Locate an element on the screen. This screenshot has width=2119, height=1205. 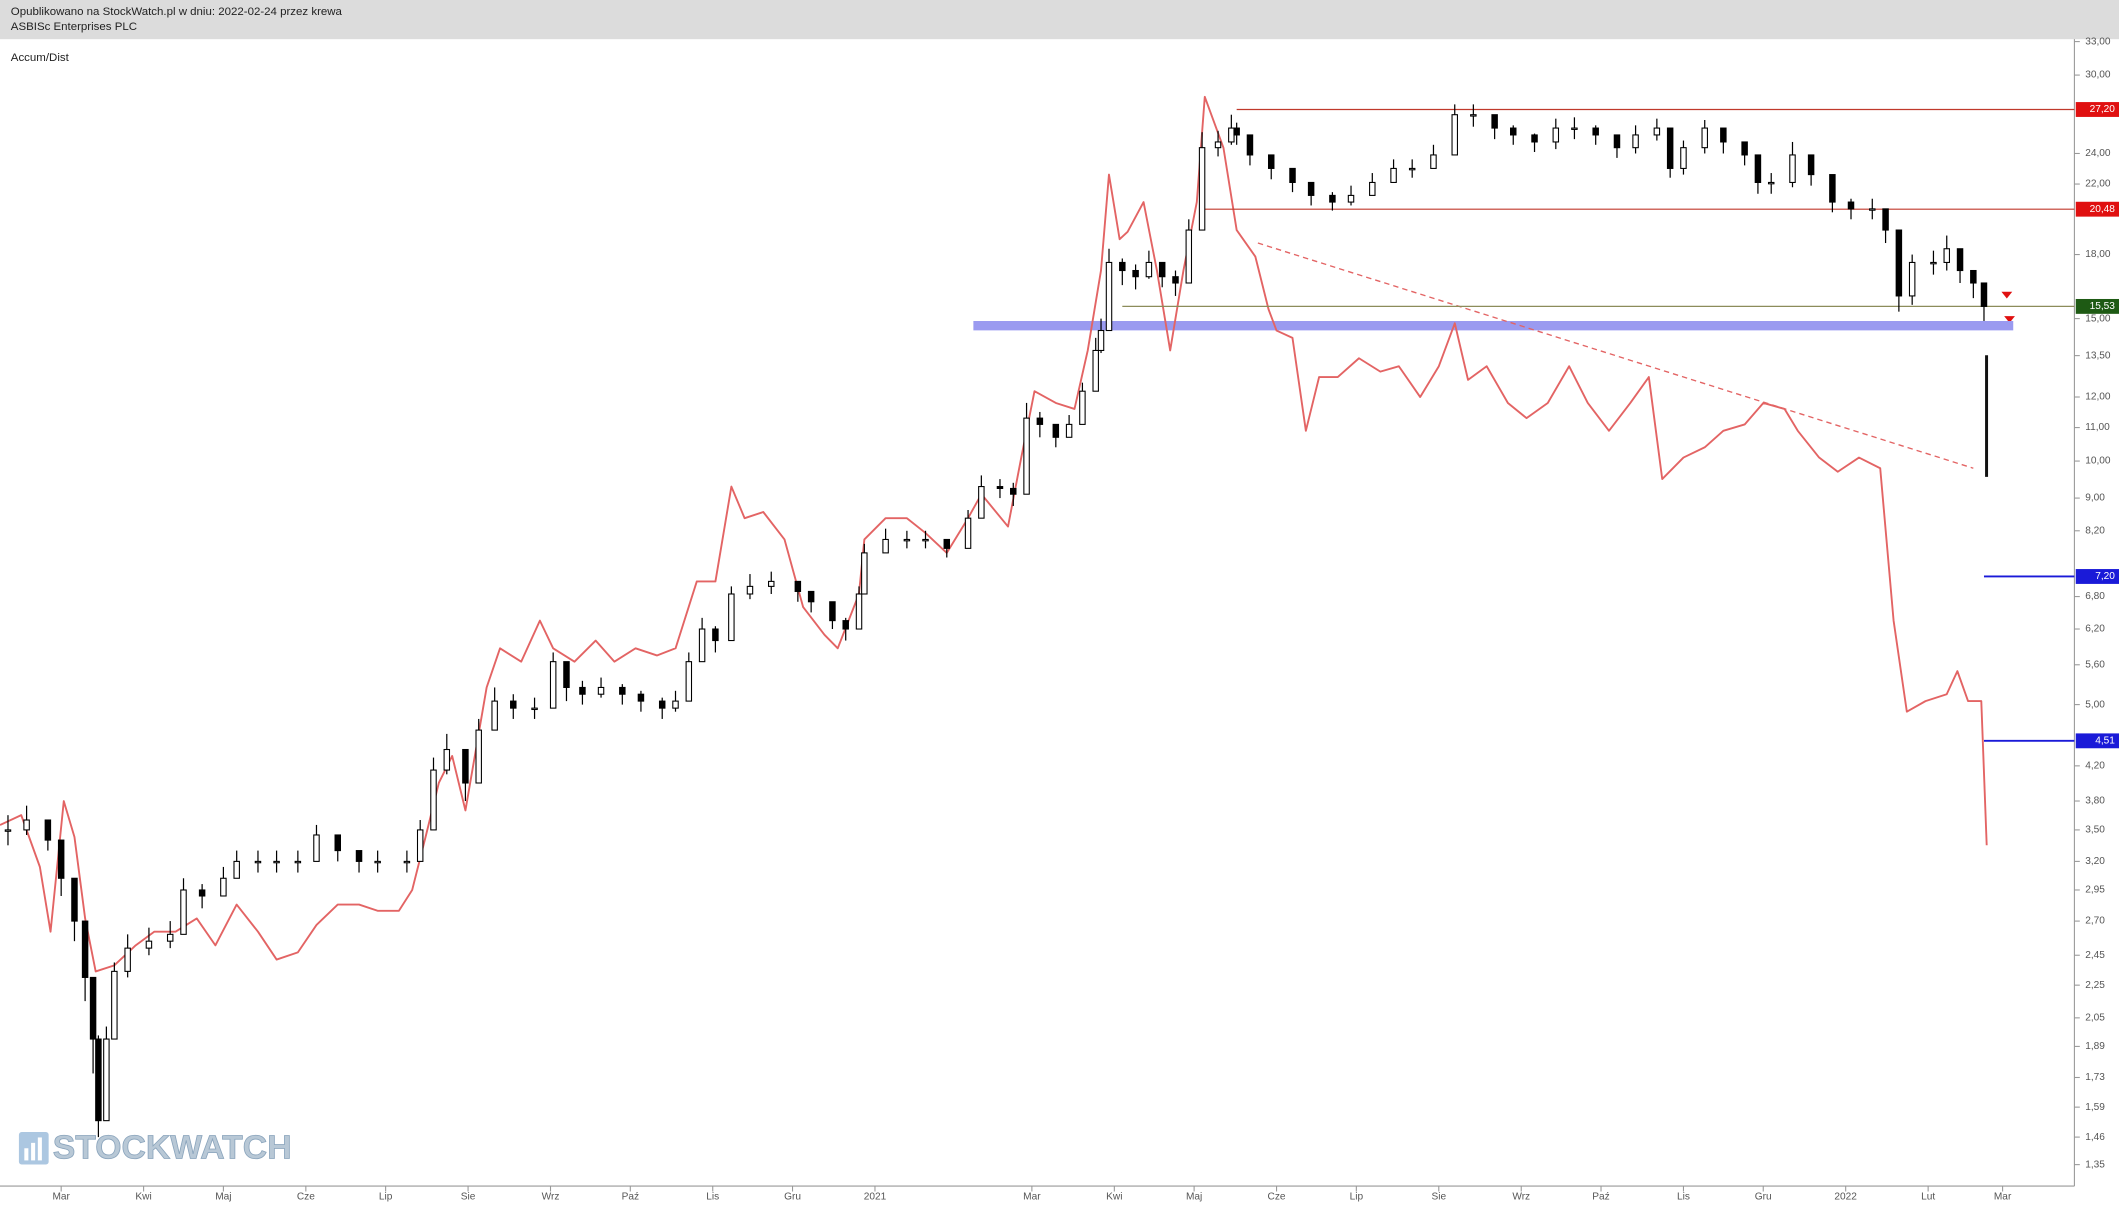
y-tick-label: 2,45 is located at coordinates (2095, 955).